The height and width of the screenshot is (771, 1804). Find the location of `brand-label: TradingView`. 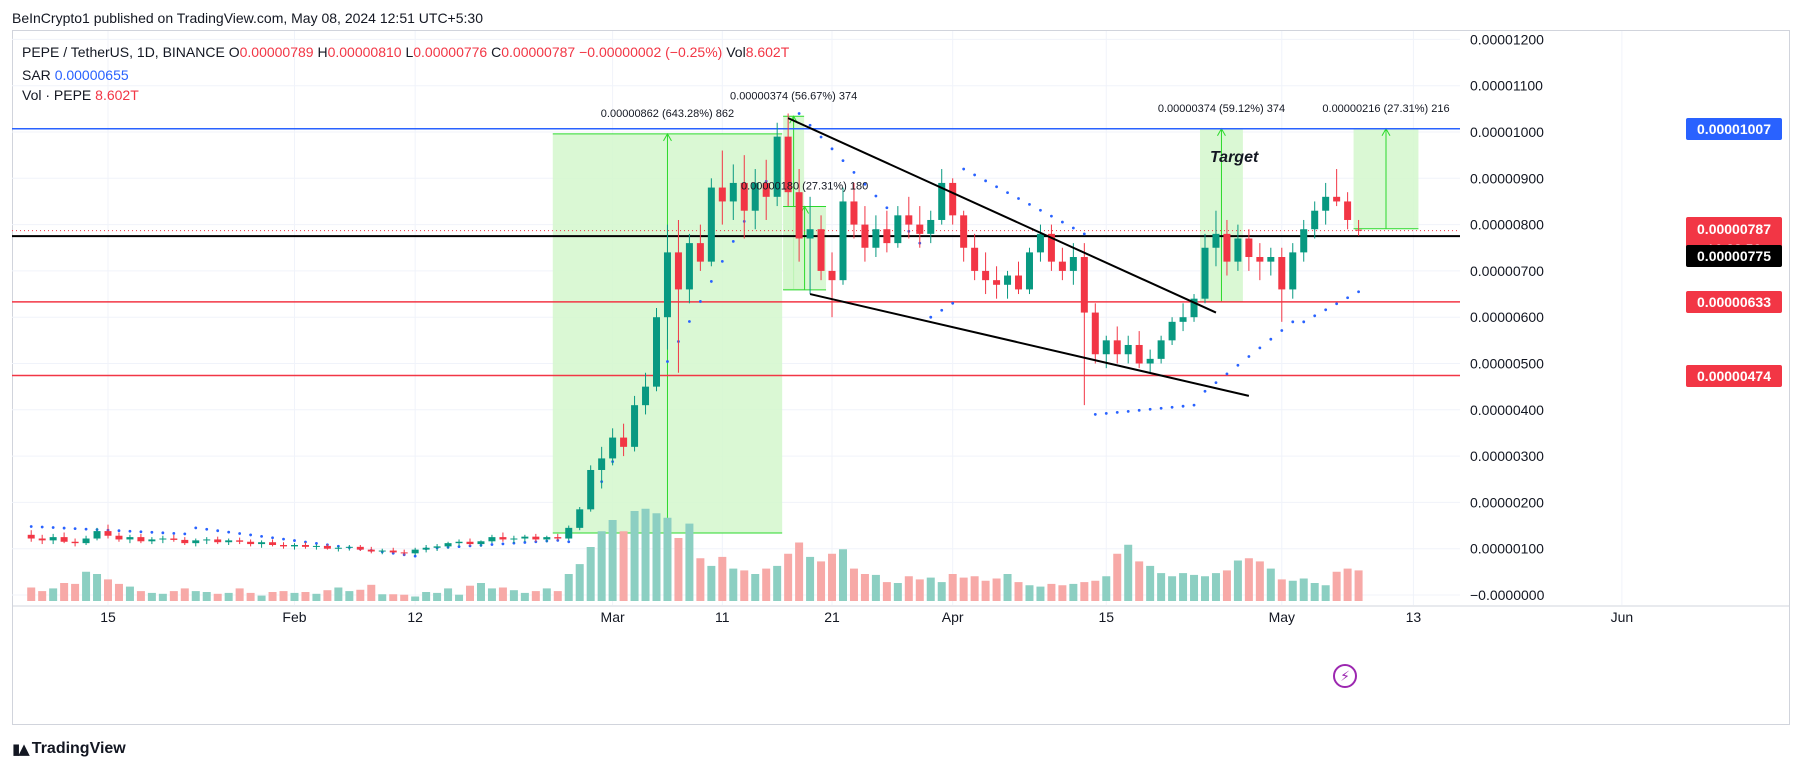

brand-label: TradingView is located at coordinates (78, 748).